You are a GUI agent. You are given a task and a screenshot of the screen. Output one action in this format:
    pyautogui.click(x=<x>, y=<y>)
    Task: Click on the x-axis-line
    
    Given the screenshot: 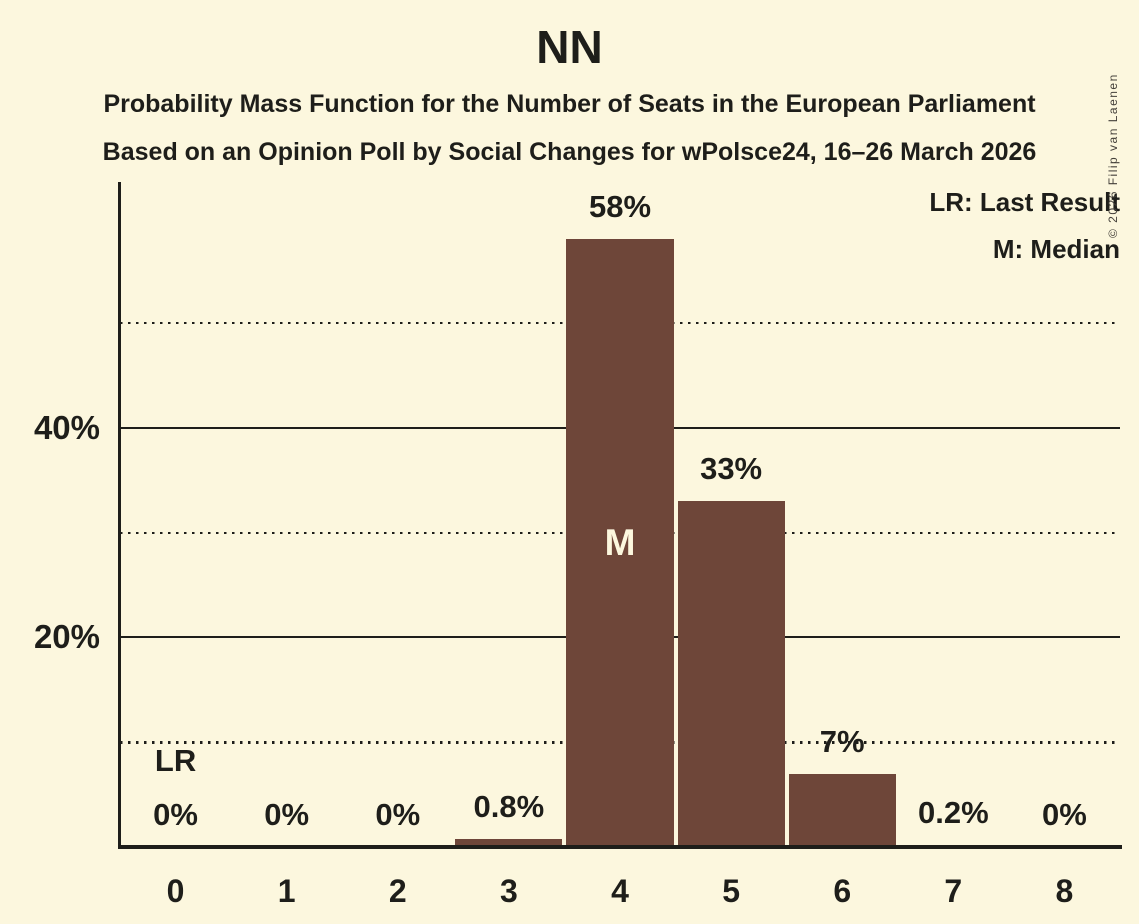 What is the action you would take?
    pyautogui.click(x=620, y=847)
    